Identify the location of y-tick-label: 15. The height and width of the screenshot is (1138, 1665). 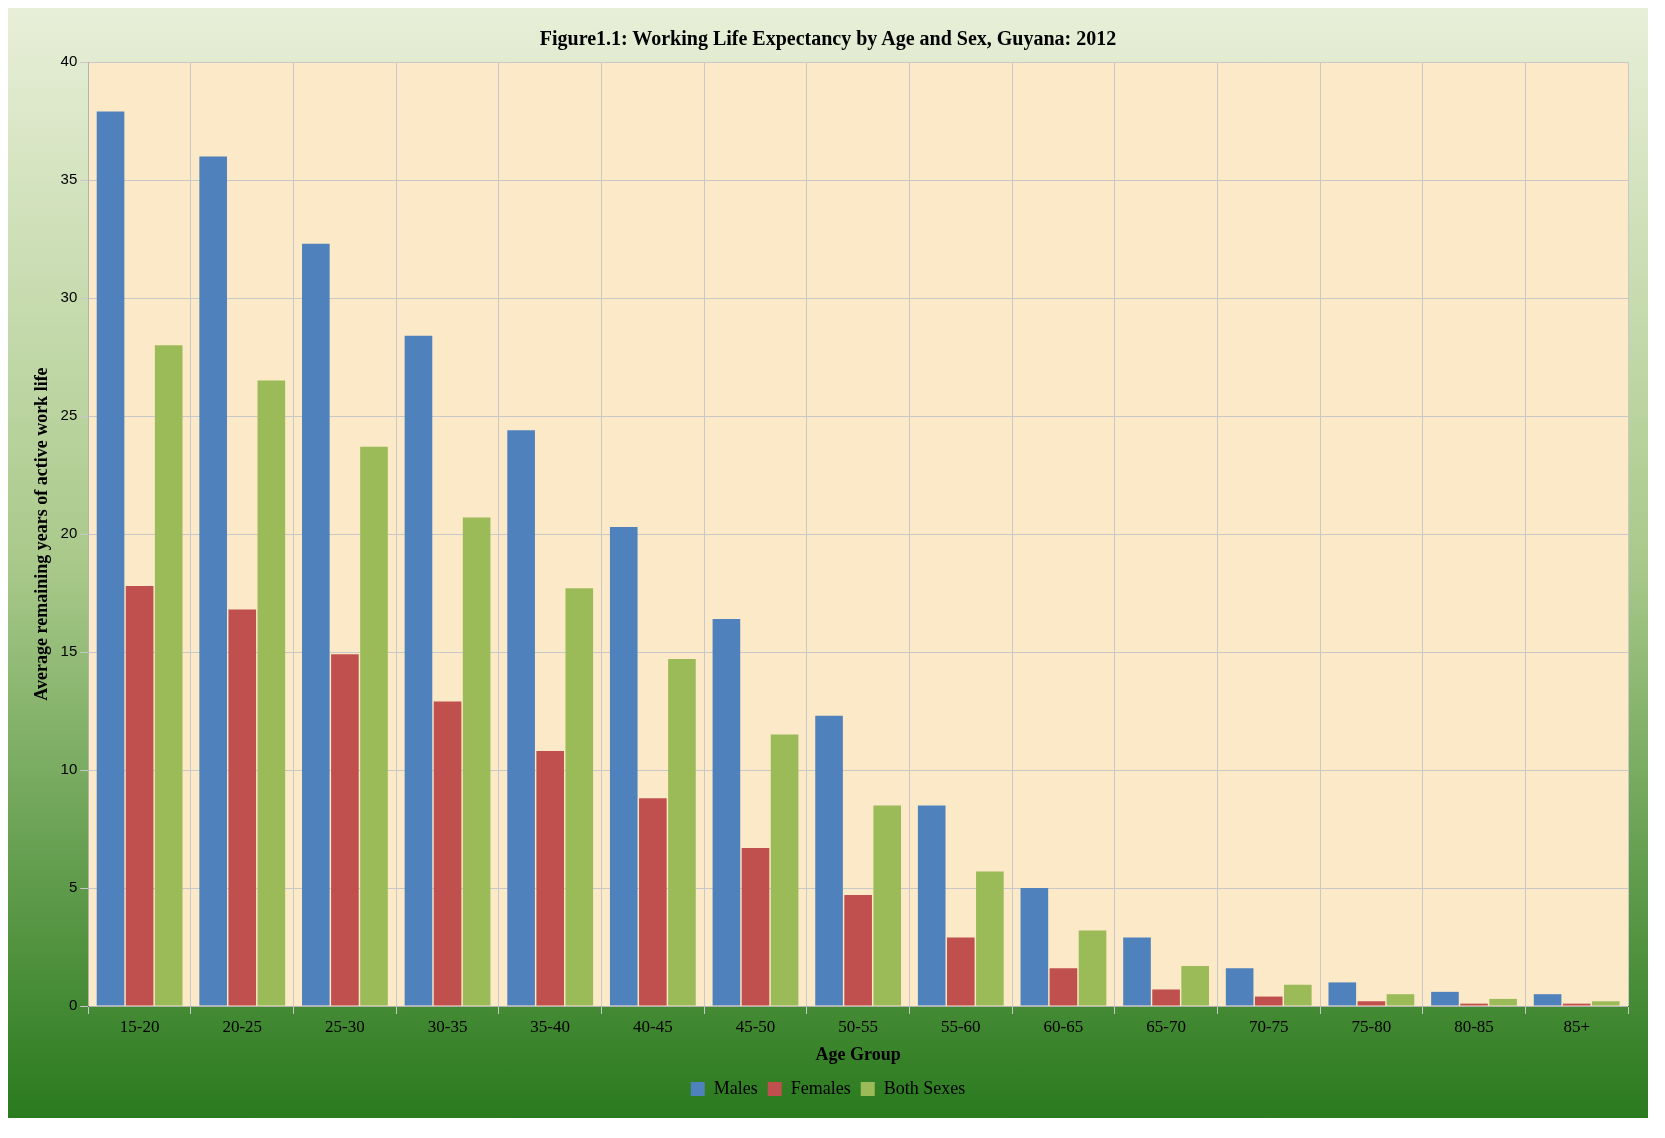
(69, 651).